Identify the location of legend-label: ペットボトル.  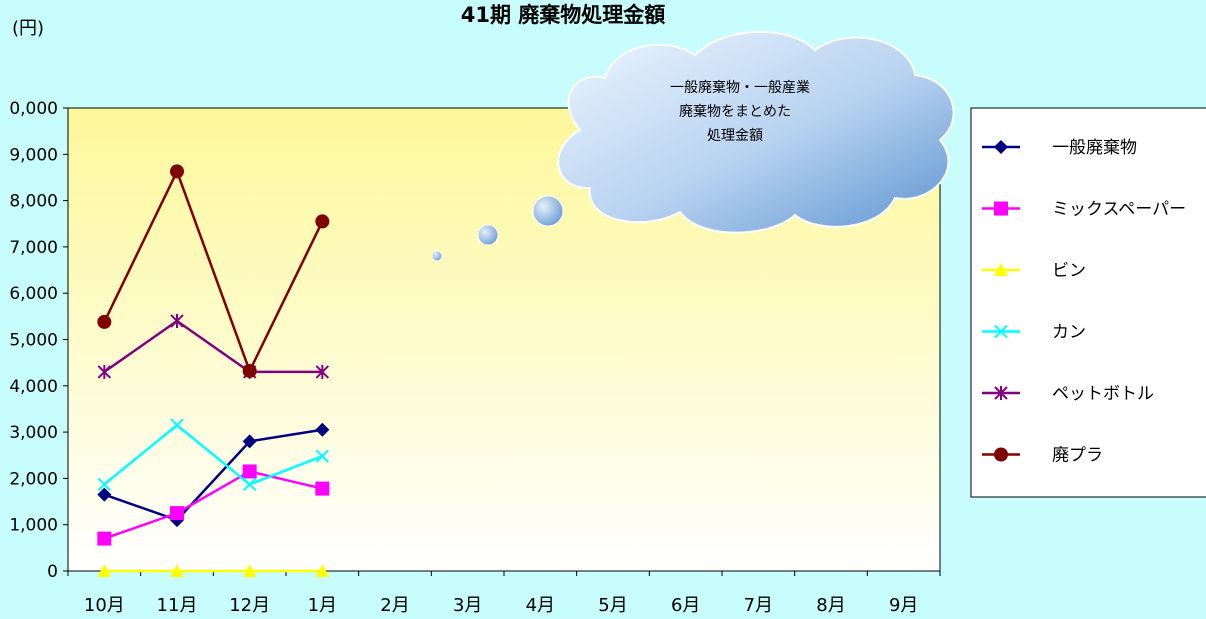
(1103, 394).